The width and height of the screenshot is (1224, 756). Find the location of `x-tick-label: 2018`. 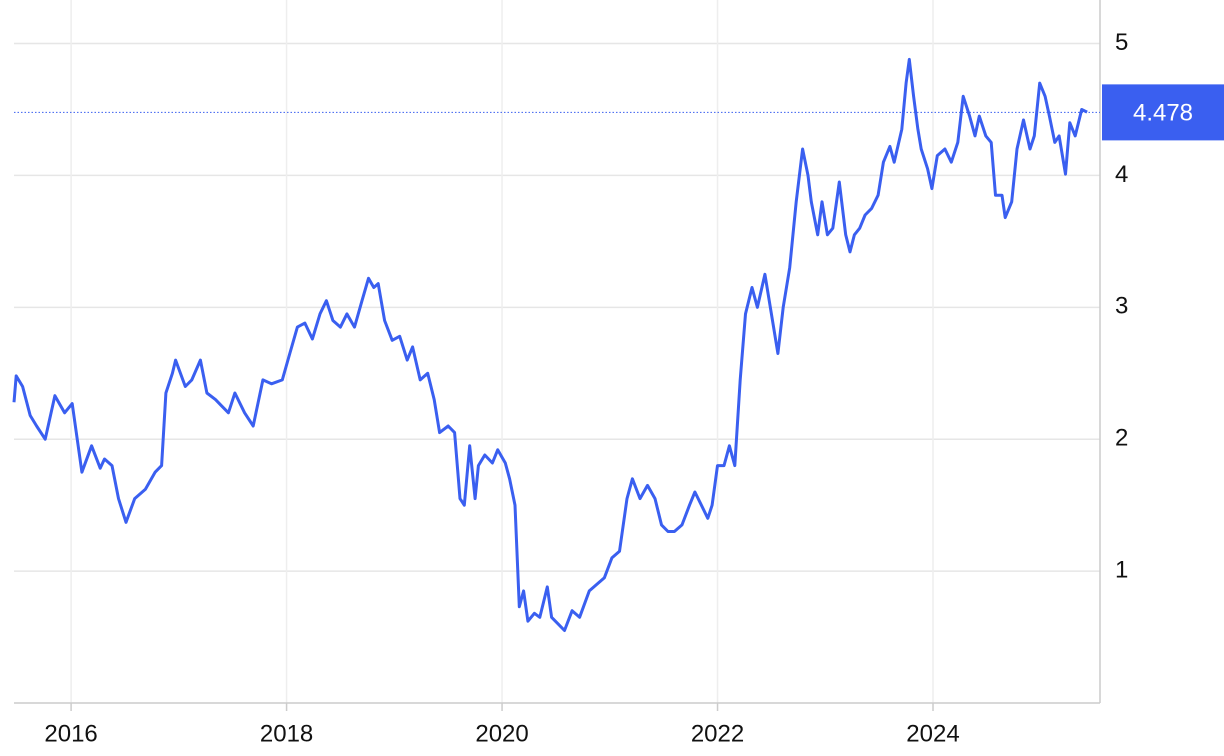

x-tick-label: 2018 is located at coordinates (286, 733).